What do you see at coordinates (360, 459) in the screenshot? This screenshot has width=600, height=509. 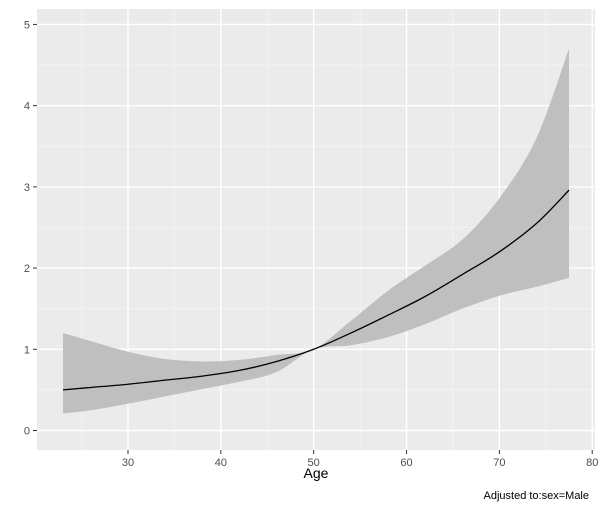 I see `x-axis-ticks: 30 40 50 60 70 80` at bounding box center [360, 459].